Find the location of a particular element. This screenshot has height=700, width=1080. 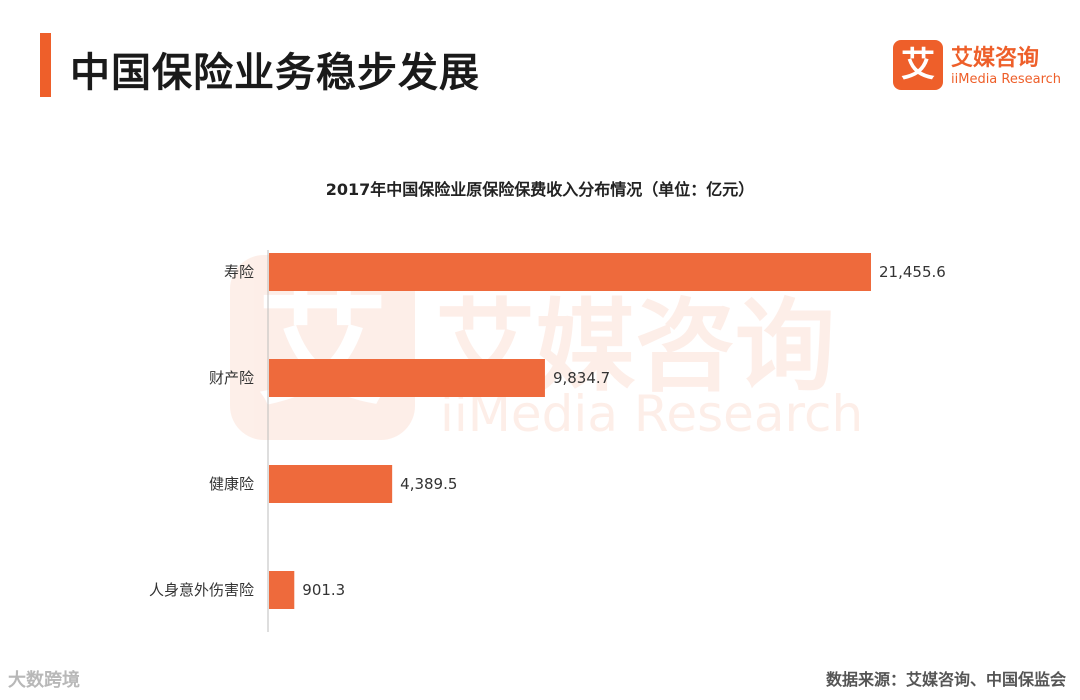

brand-logo: 艾 艾媒咨询 iiMedia Research is located at coordinates (980, 67).